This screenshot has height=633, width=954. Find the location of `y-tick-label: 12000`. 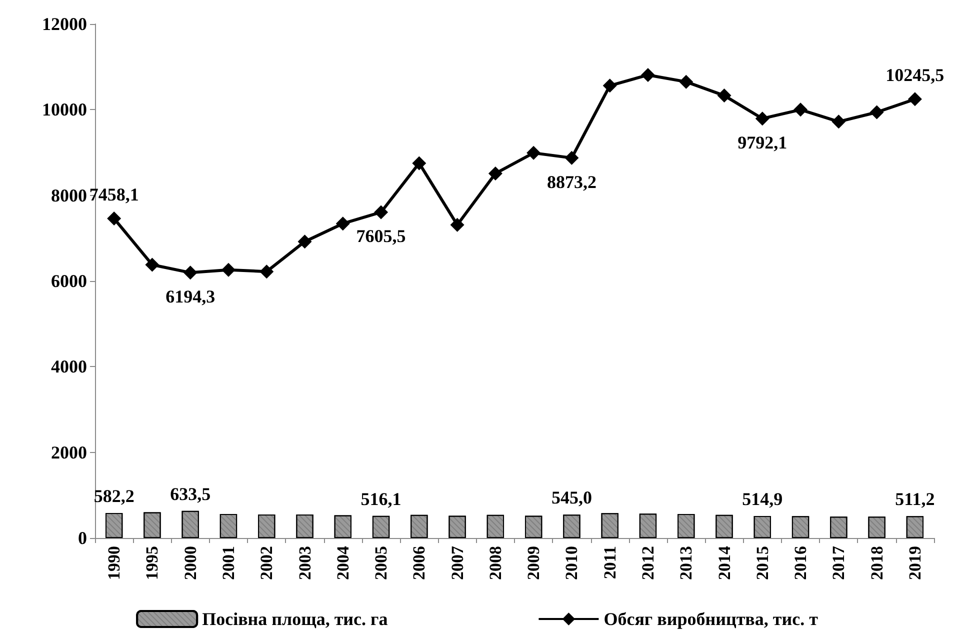

y-tick-label: 12000 is located at coordinates (64, 24).